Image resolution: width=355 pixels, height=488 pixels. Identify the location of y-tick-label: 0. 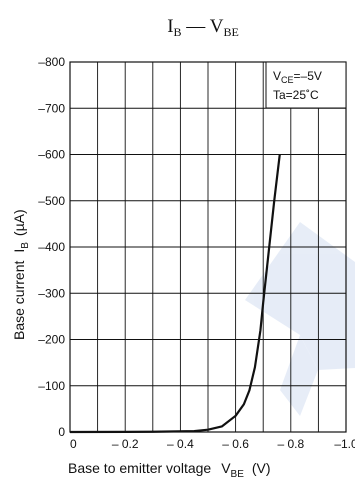
(61, 432).